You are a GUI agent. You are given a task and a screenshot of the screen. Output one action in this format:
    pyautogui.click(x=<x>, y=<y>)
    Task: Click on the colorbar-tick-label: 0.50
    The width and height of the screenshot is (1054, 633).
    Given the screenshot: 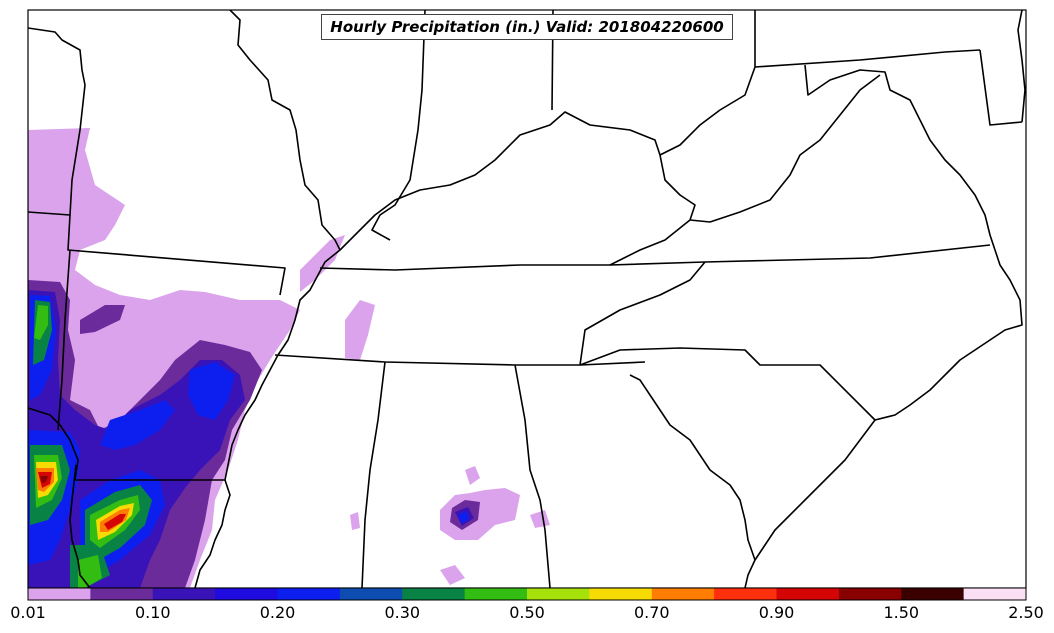 What is the action you would take?
    pyautogui.click(x=527, y=612)
    